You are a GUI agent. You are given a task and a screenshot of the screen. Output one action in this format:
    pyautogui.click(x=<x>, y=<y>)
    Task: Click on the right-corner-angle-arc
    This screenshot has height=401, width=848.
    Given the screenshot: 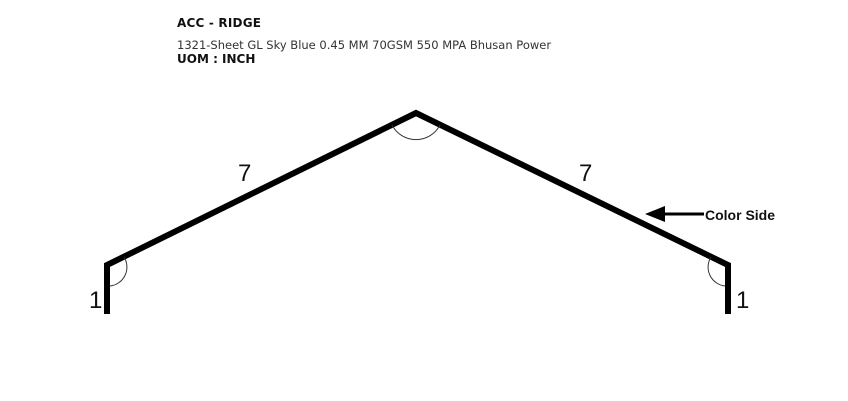 What is the action you would take?
    pyautogui.click(x=716, y=271)
    